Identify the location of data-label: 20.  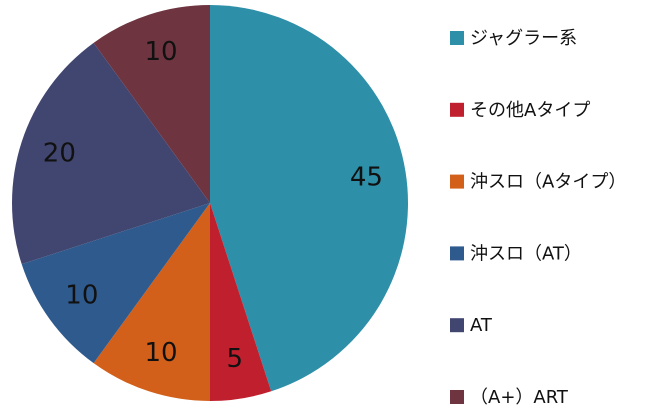
(59, 154).